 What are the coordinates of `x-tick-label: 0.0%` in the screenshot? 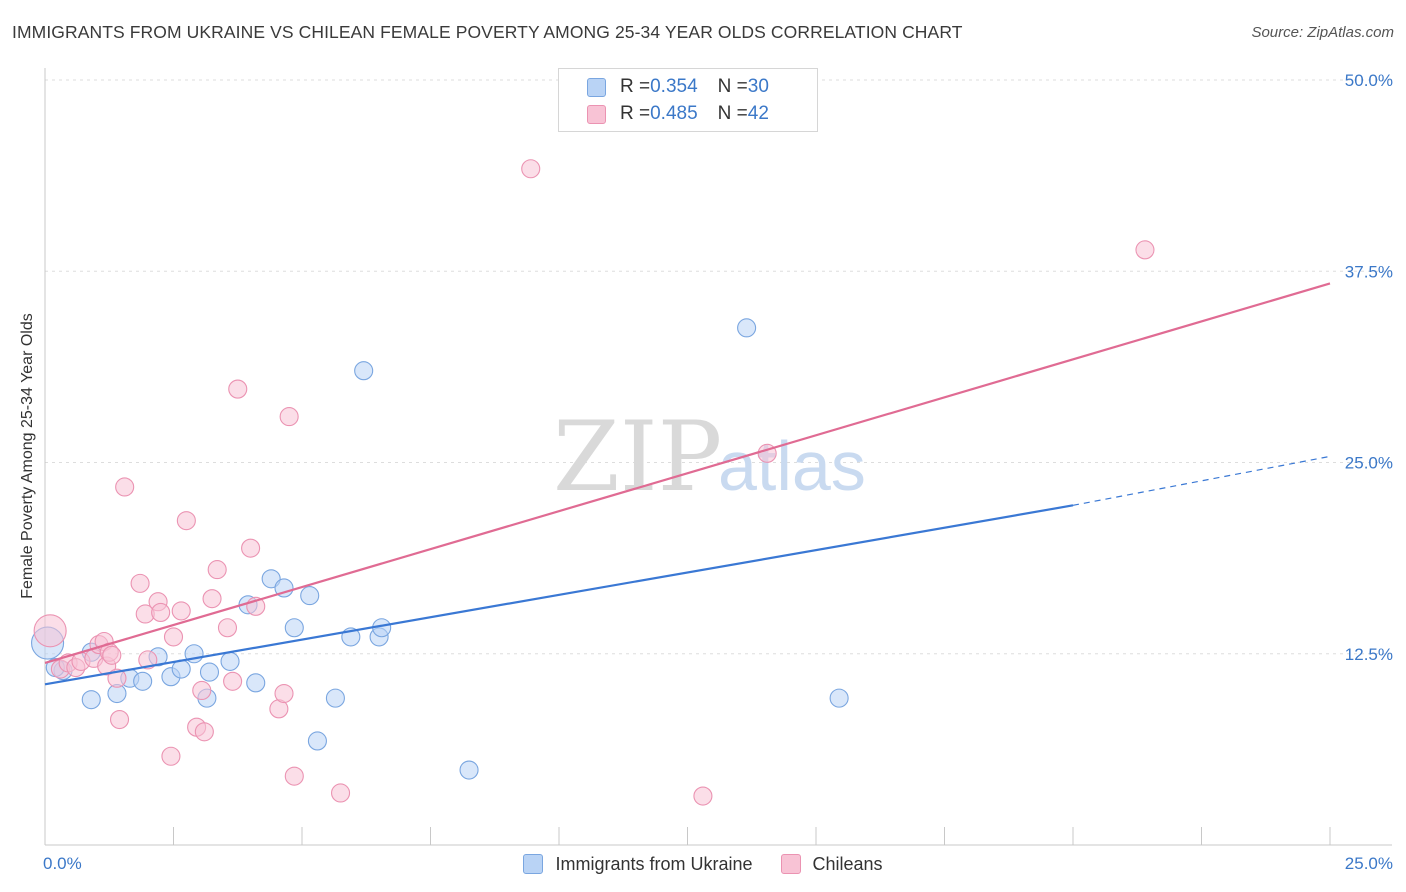 It's located at (62, 863).